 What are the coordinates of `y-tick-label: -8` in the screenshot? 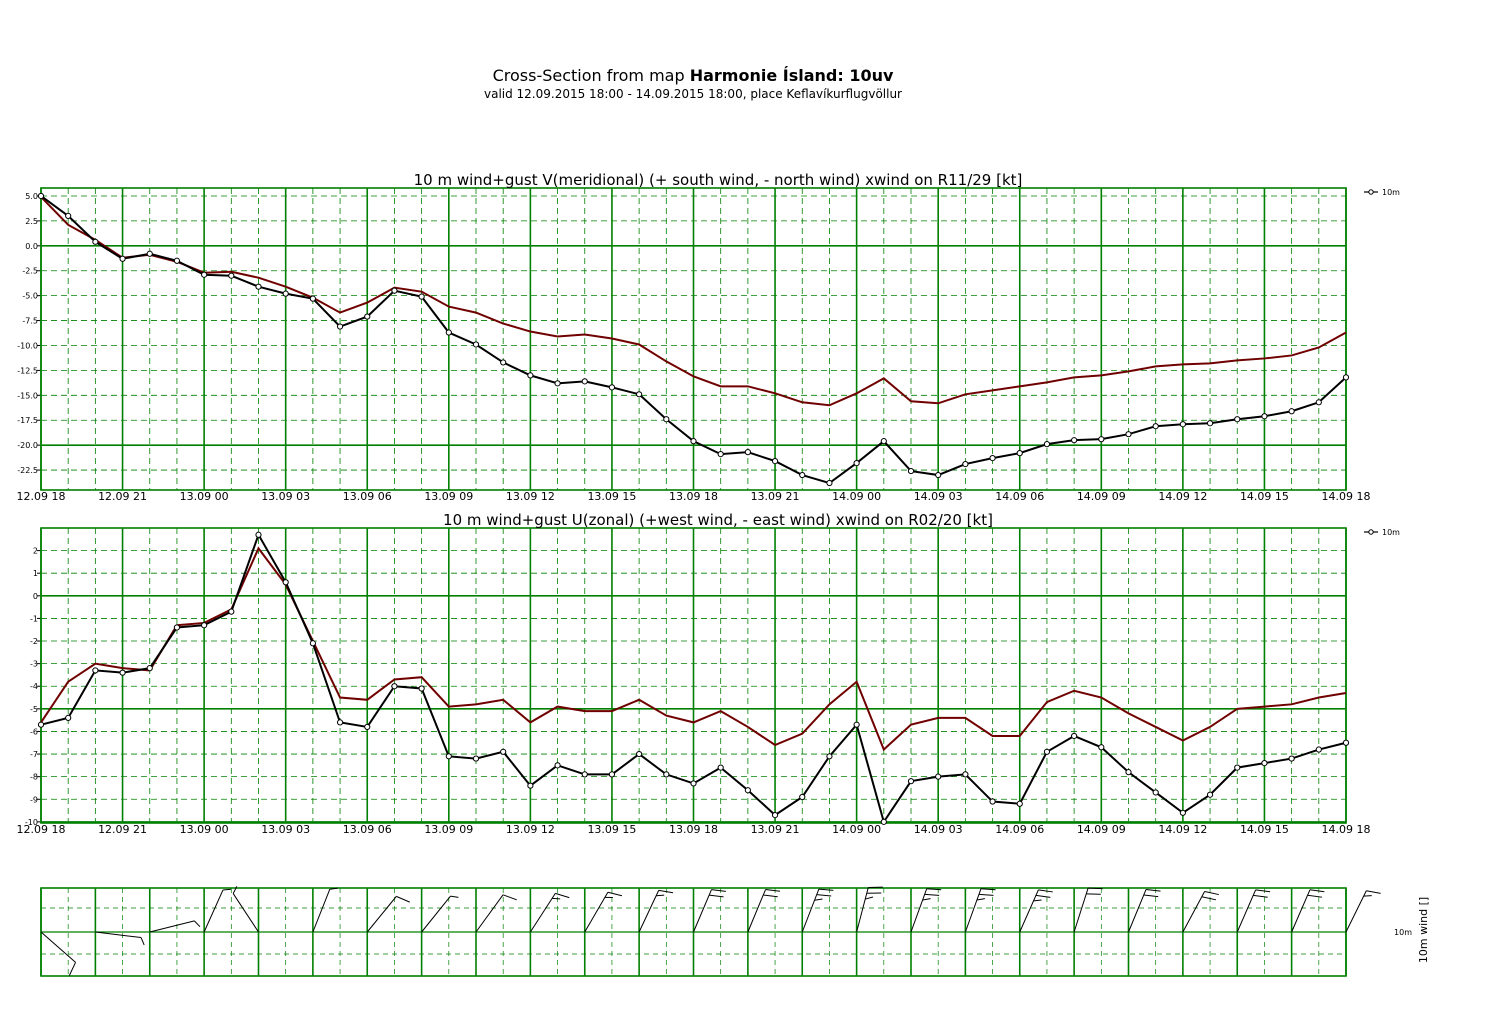 It's located at (34, 777).